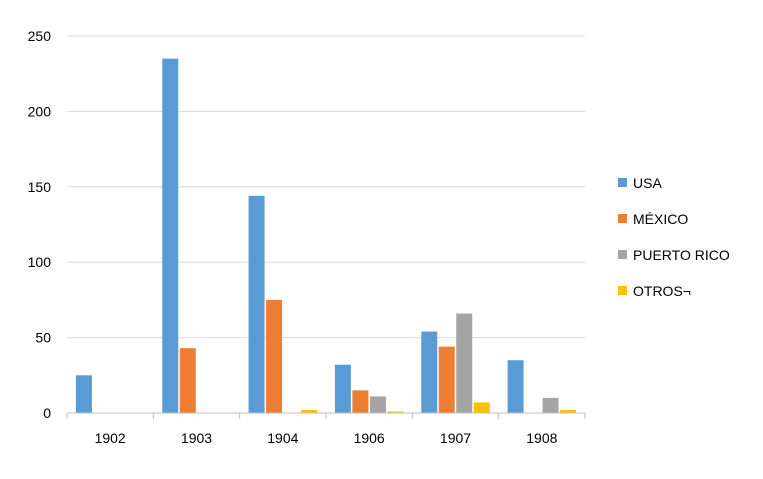  What do you see at coordinates (395, 412) in the screenshot?
I see `bar-otros--1906` at bounding box center [395, 412].